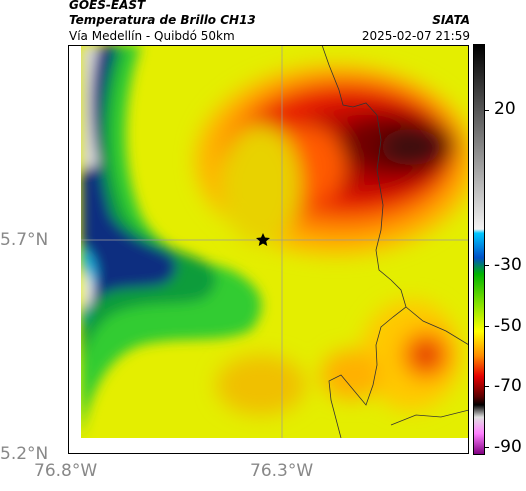 The height and width of the screenshot is (491, 526). I want to click on lat-label: 5.7°N, so click(24, 240).